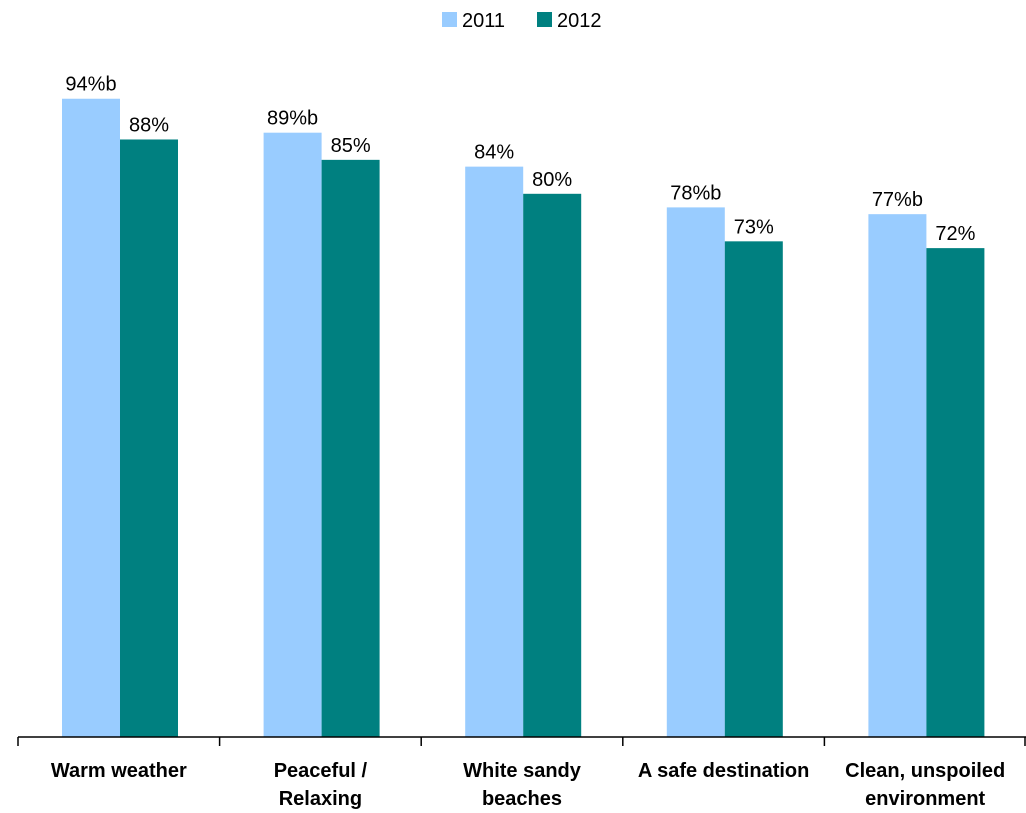 This screenshot has width=1026, height=813. Describe the element at coordinates (494, 153) in the screenshot. I see `data-label-2011-3: 84%` at that location.